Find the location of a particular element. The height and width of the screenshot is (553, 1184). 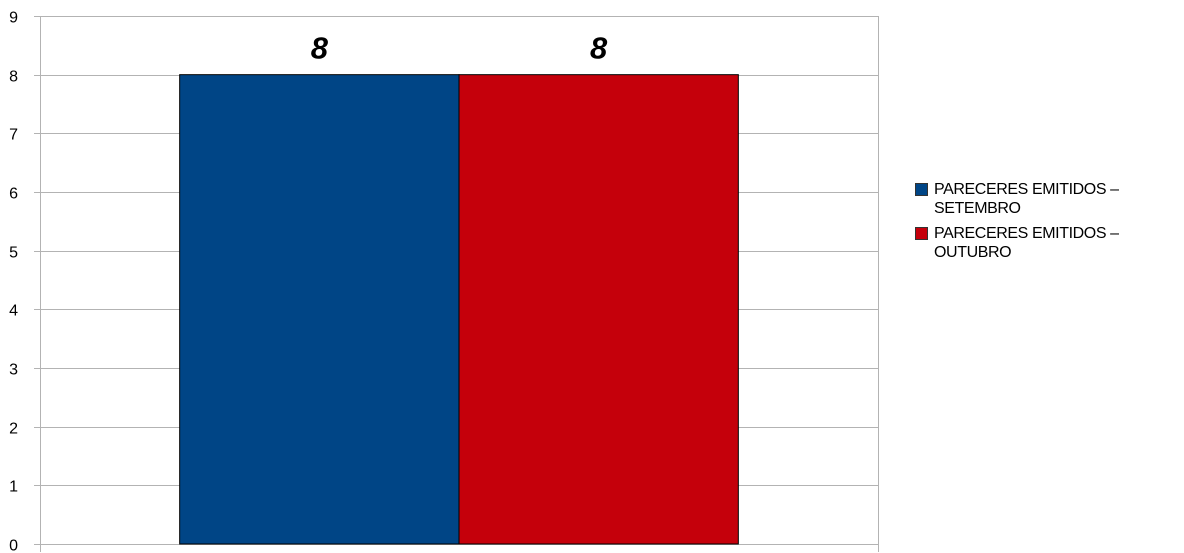

y-tick-label: 9 is located at coordinates (13, 18).